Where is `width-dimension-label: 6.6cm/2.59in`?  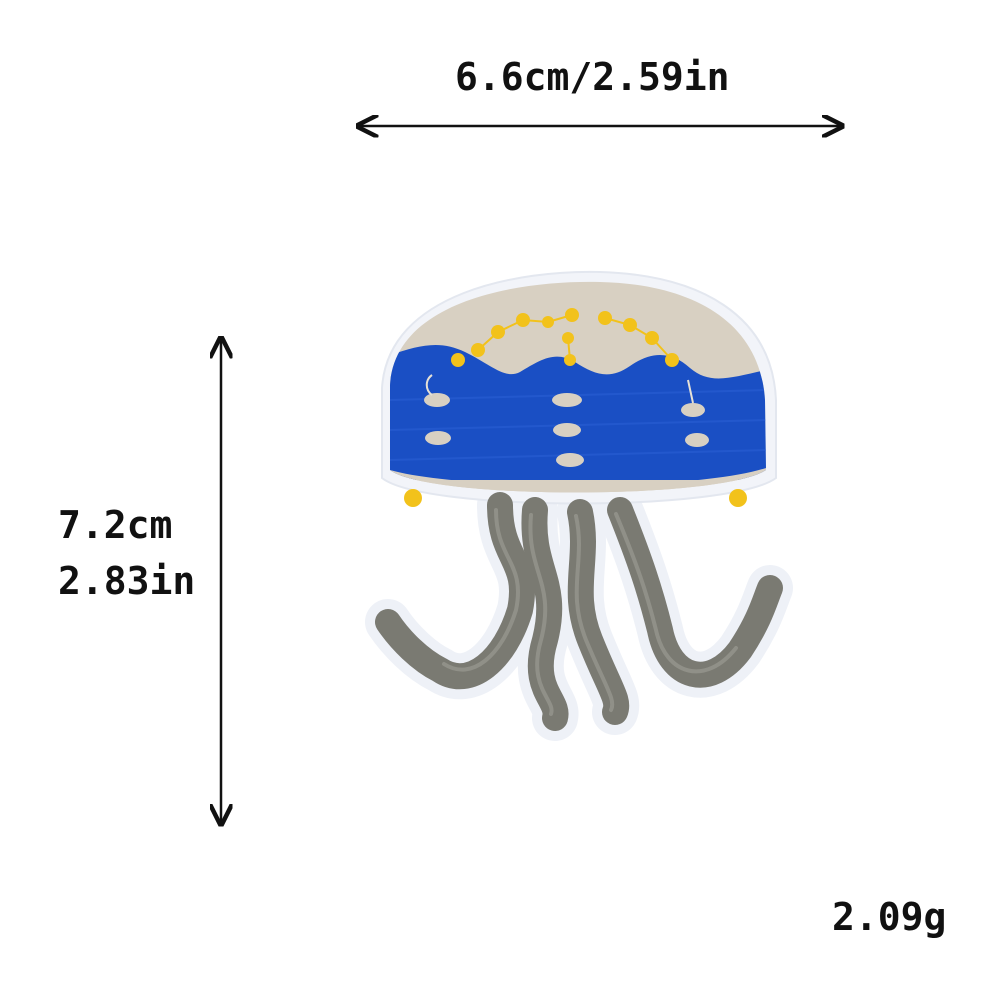 width-dimension-label: 6.6cm/2.59in is located at coordinates (592, 77).